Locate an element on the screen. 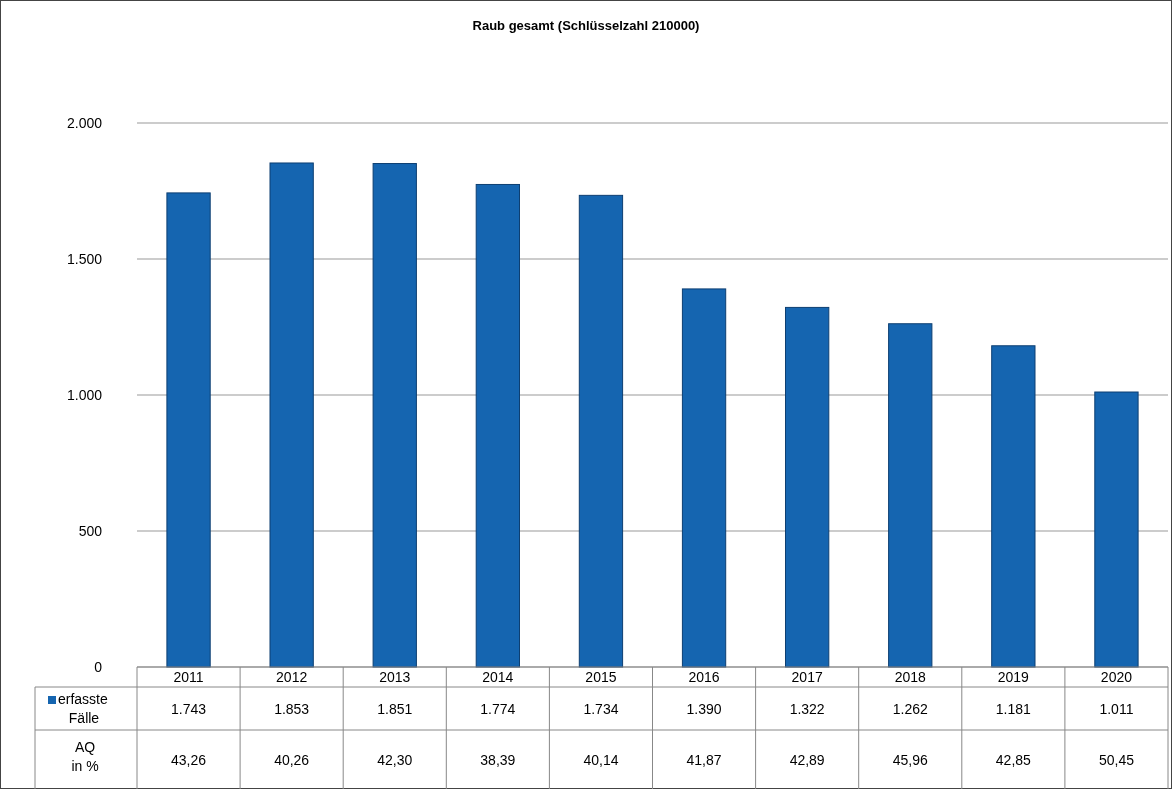 This screenshot has width=1172, height=789. x-tick-label: 2012 is located at coordinates (292, 677).